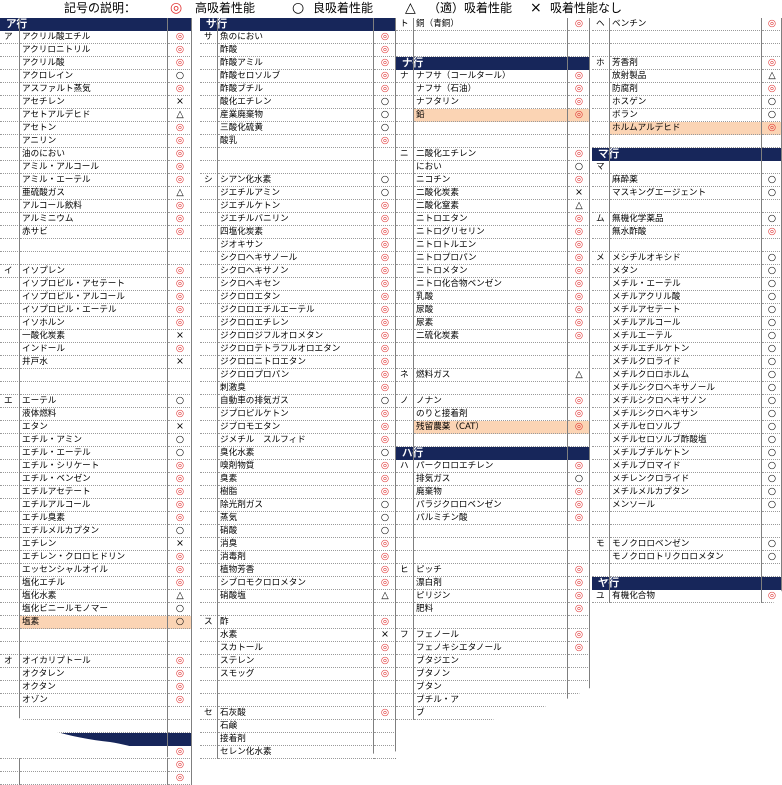  What do you see at coordinates (94, 622) in the screenshot?
I see `substance-name: 塩素` at bounding box center [94, 622].